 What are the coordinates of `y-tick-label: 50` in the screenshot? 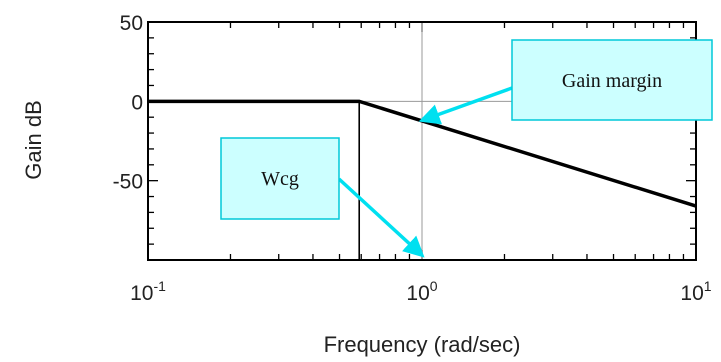 It's located at (131, 23).